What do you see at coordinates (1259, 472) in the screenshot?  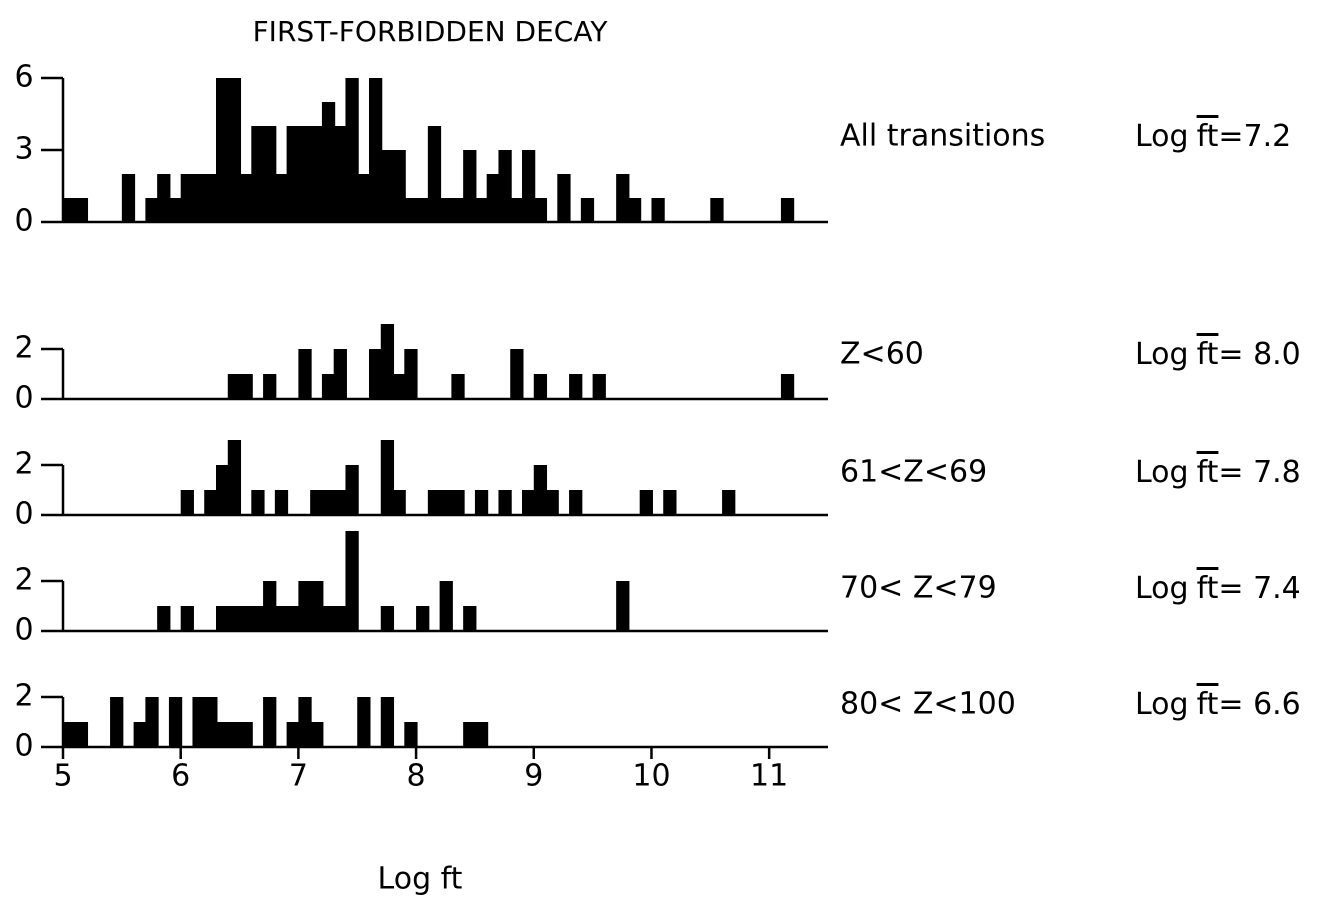 I see `annotation-suffix: = 7.8` at bounding box center [1259, 472].